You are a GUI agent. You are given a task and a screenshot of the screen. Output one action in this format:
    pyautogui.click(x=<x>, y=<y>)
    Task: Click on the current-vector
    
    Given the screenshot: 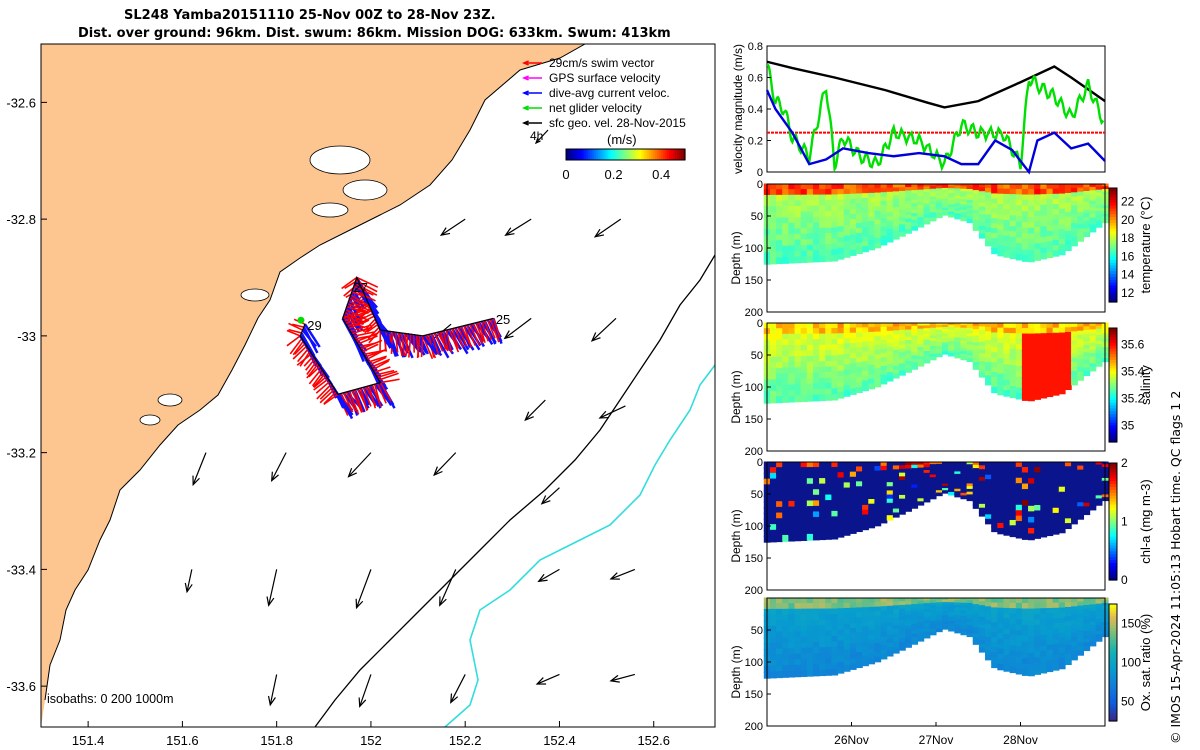 What is the action you would take?
    pyautogui.click(x=420, y=343)
    